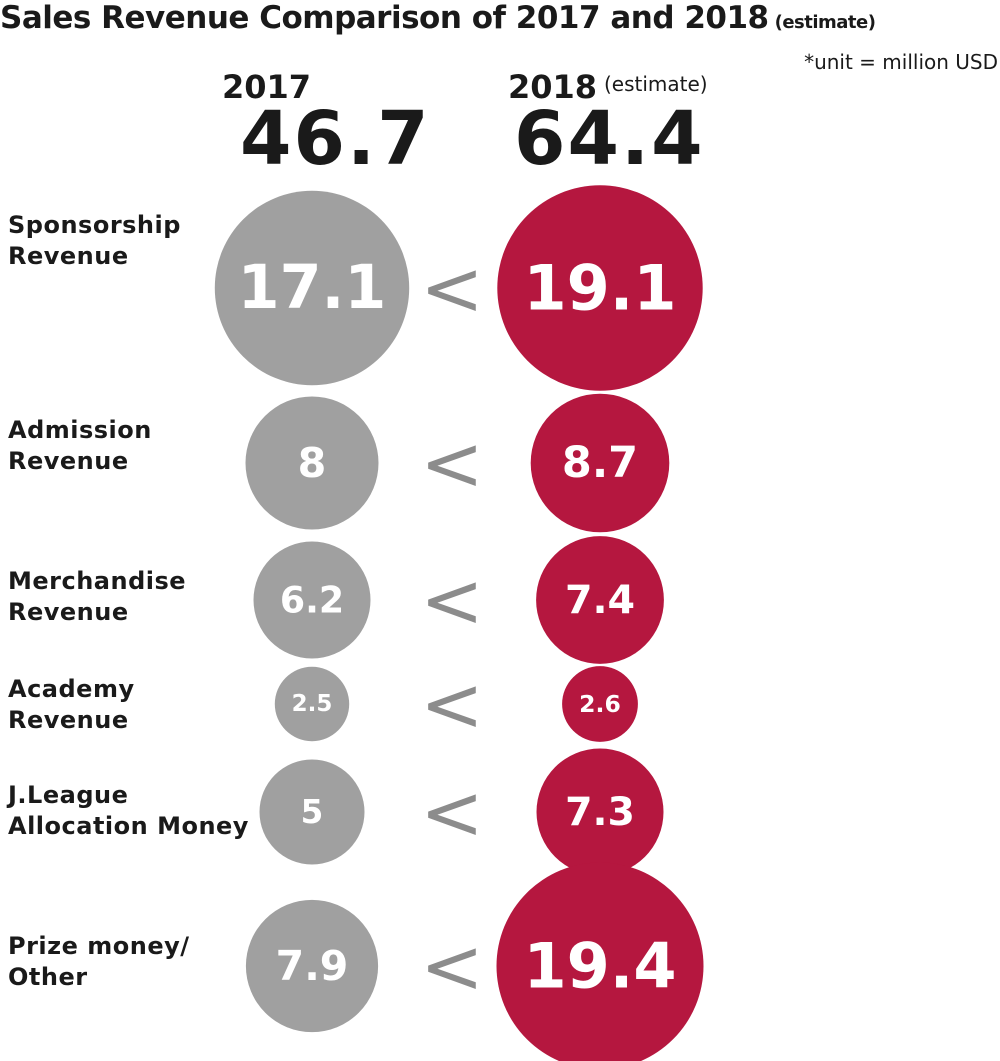  What do you see at coordinates (267, 87) in the screenshot?
I see `year-label-2017: 2017` at bounding box center [267, 87].